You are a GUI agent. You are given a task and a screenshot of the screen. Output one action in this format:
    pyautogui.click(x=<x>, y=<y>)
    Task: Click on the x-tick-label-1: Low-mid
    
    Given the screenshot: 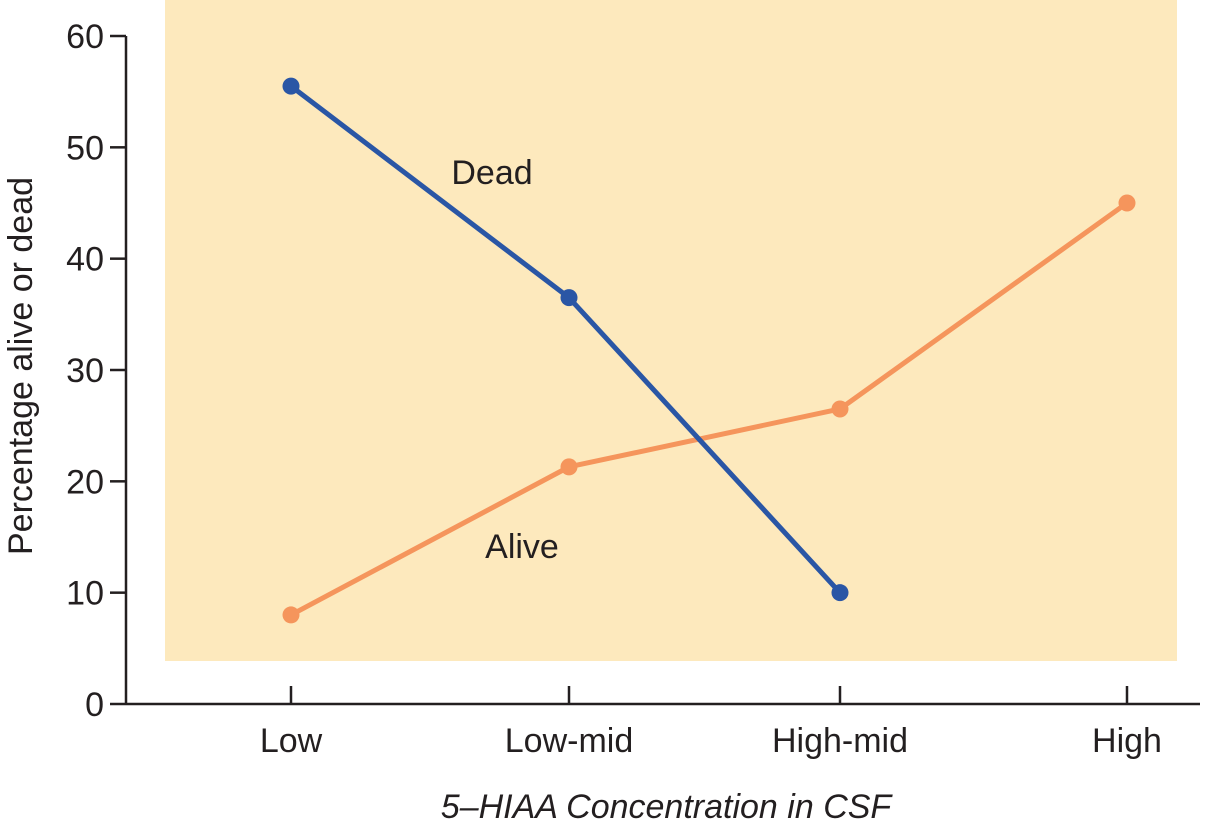 What is the action you would take?
    pyautogui.click(x=569, y=741)
    